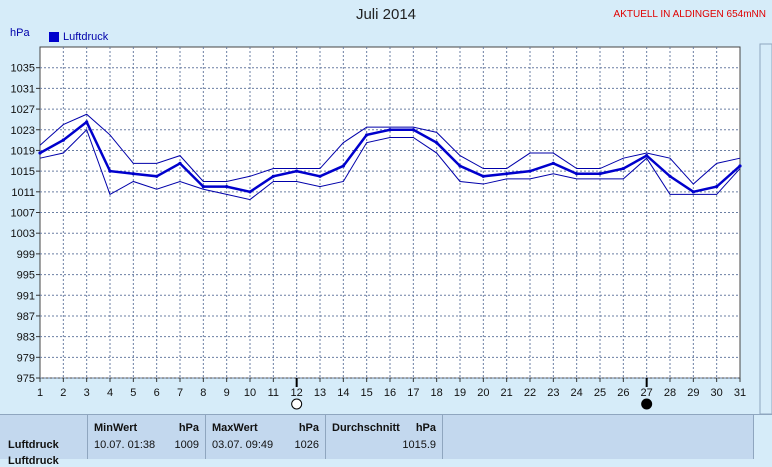 The width and height of the screenshot is (772, 467). What do you see at coordinates (157, 393) in the screenshot?
I see `x-tick-label: 6` at bounding box center [157, 393].